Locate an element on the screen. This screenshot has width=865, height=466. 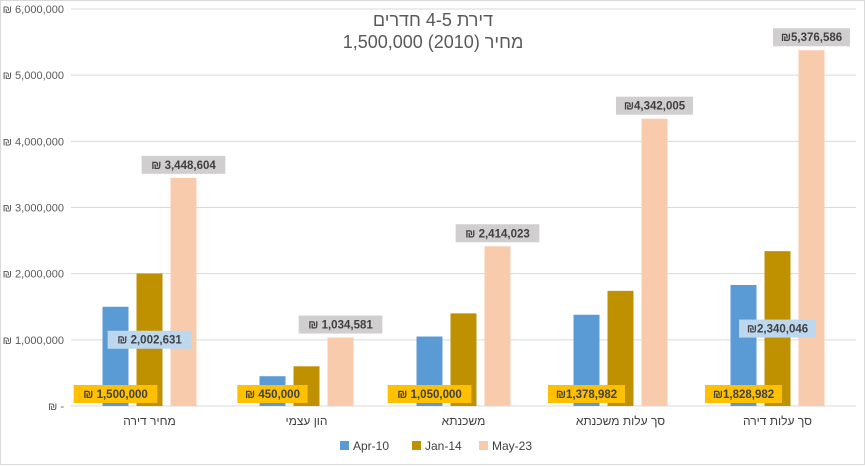
data-label: ₪ 1,050,000 is located at coordinates (429, 395).